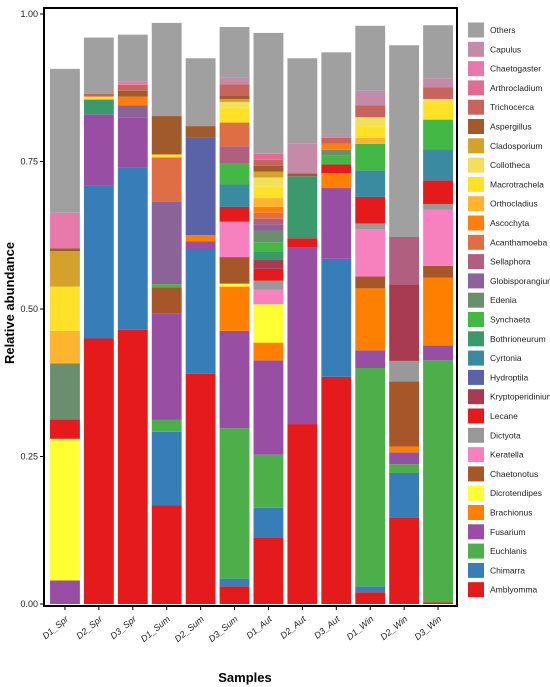 The height and width of the screenshot is (687, 550). I want to click on legend-label: Collotheca, so click(510, 165).